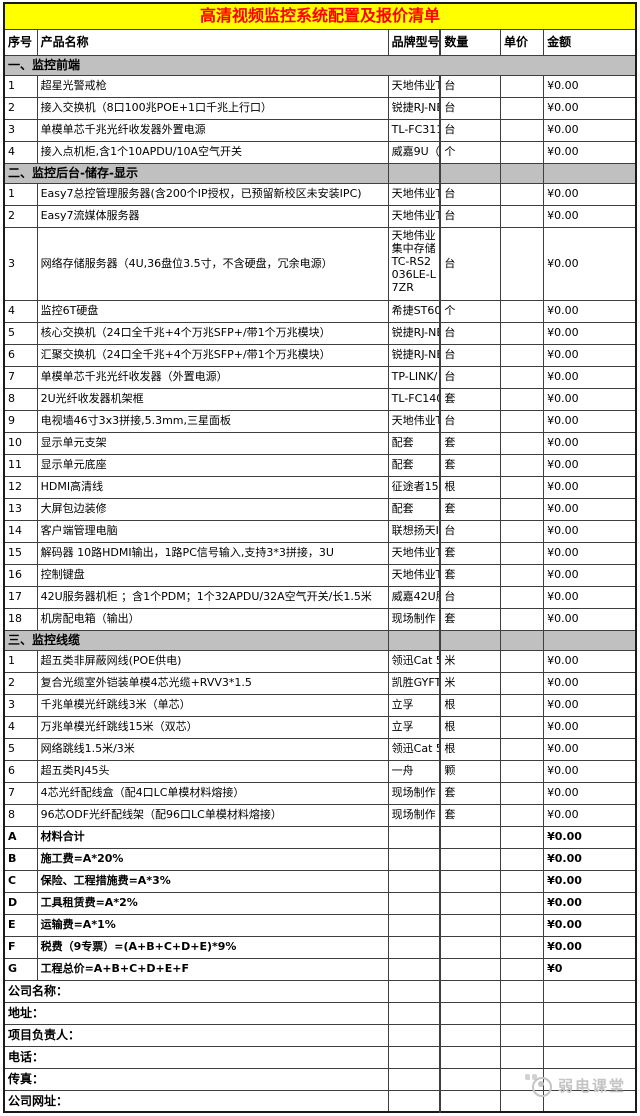  Describe the element at coordinates (196, 640) in the screenshot. I see `section-heading: 三、监控线缆` at that location.